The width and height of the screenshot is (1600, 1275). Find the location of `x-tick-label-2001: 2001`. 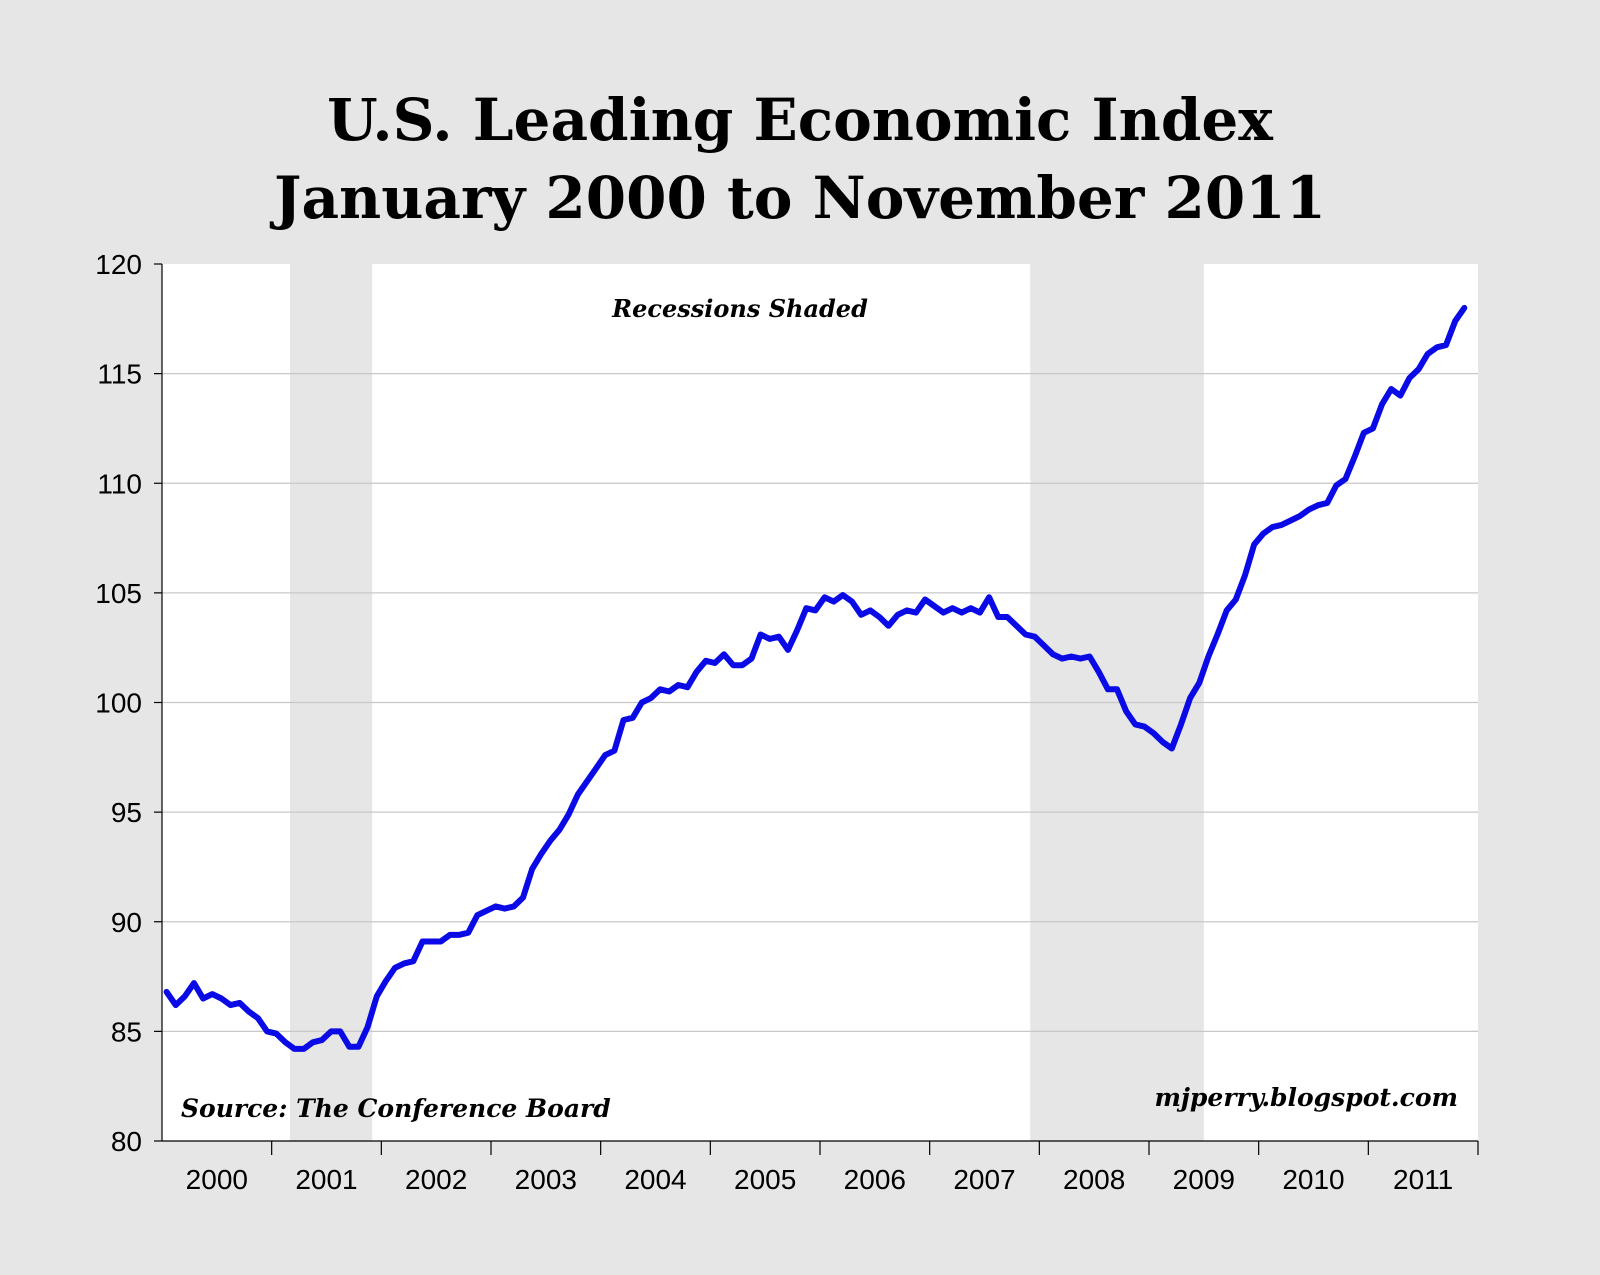

x-tick-label-2001: 2001 is located at coordinates (326, 1179).